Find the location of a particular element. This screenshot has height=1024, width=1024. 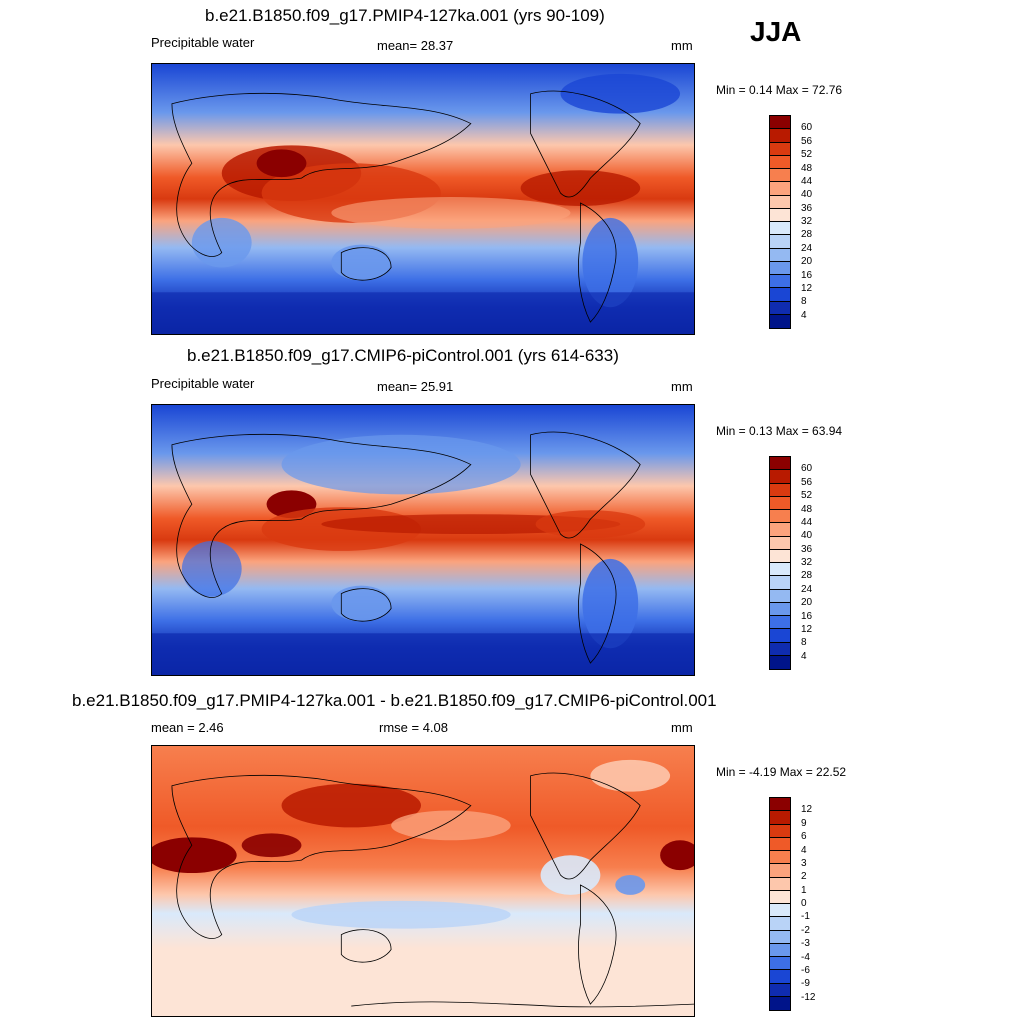

panel-2-minmax: Min = 0.13 Max = 63.94 is located at coordinates (779, 431).